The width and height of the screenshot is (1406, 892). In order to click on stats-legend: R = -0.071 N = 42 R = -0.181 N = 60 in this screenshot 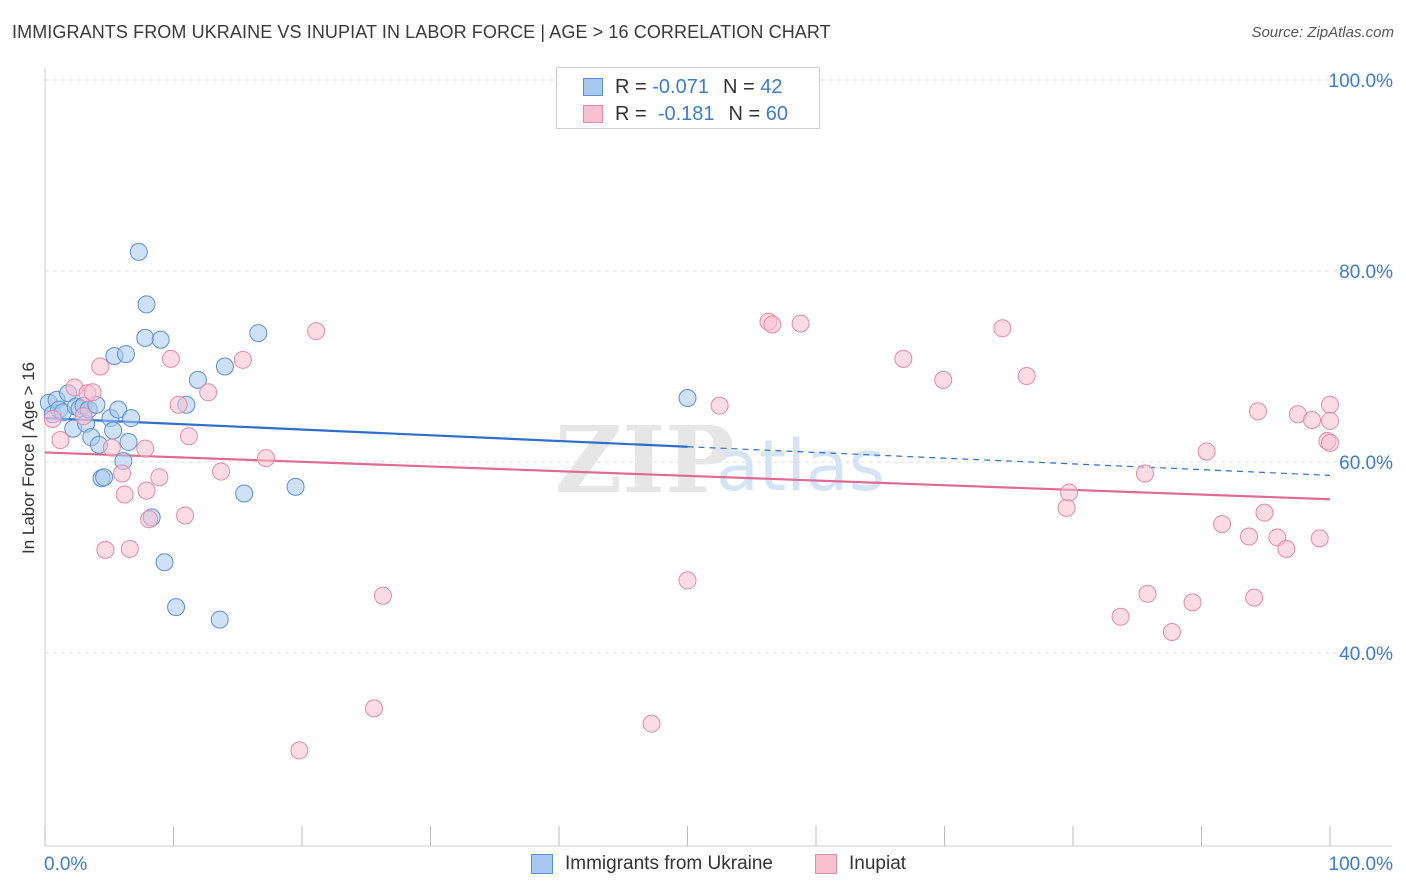, I will do `click(688, 98)`.